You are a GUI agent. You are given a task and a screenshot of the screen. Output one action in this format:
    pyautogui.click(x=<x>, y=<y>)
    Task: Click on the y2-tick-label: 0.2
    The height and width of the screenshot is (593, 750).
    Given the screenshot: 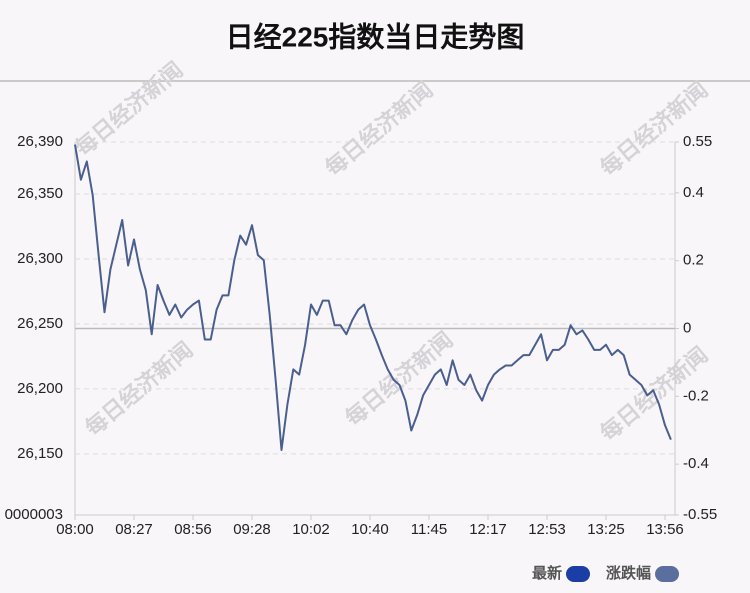 What is the action you would take?
    pyautogui.click(x=693, y=260)
    